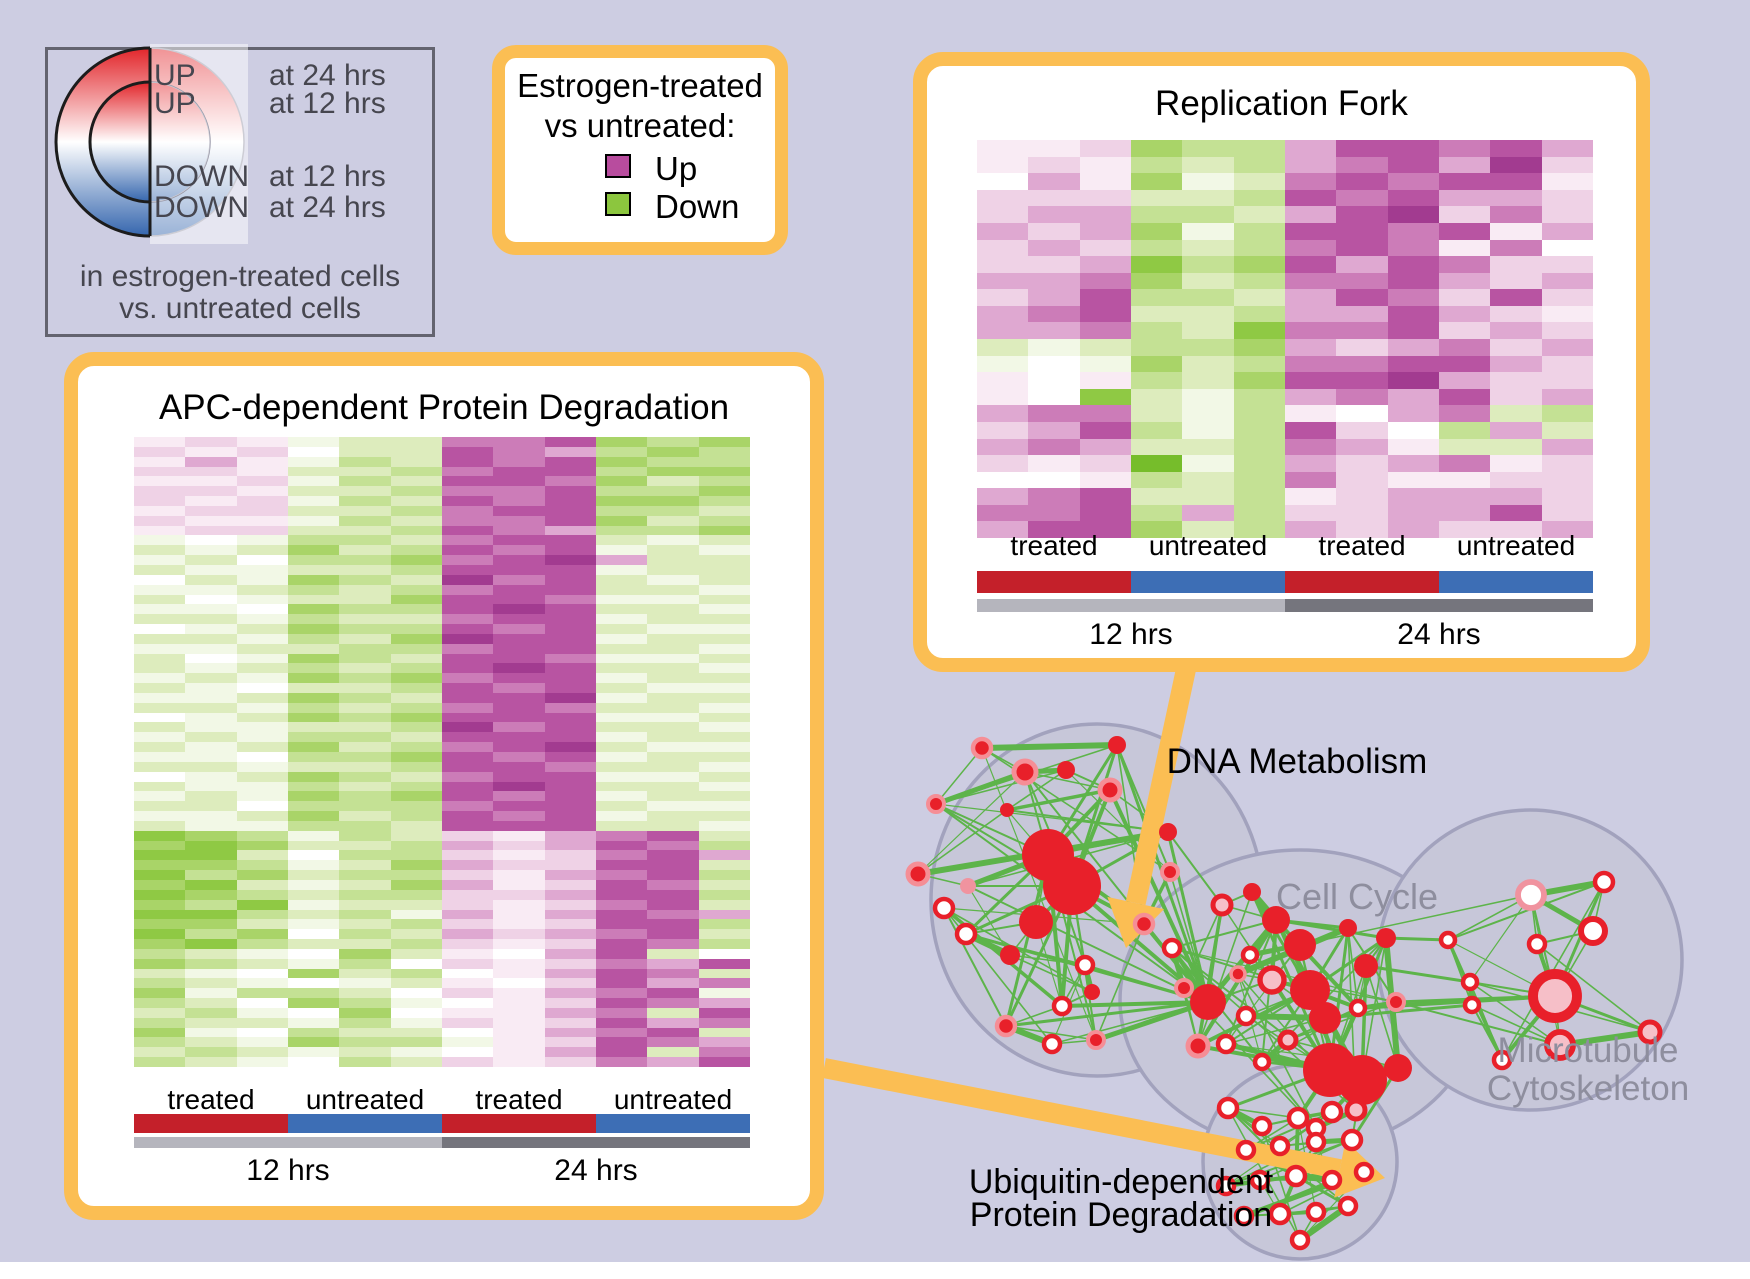 The height and width of the screenshot is (1279, 1750). What do you see at coordinates (1332, 1112) in the screenshot?
I see `gene-node-ubiquitin-protein-degradation` at bounding box center [1332, 1112].